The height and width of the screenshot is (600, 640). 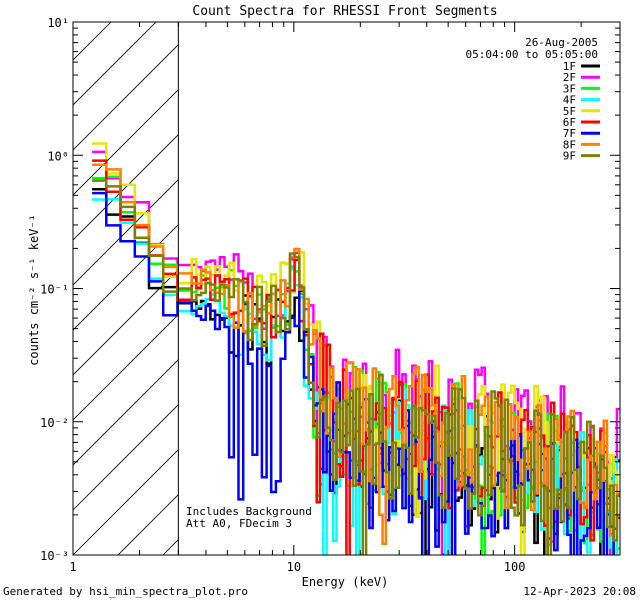 What do you see at coordinates (344, 11) in the screenshot?
I see `chart-title: Count Spectra for RHESSI Front Segments` at bounding box center [344, 11].